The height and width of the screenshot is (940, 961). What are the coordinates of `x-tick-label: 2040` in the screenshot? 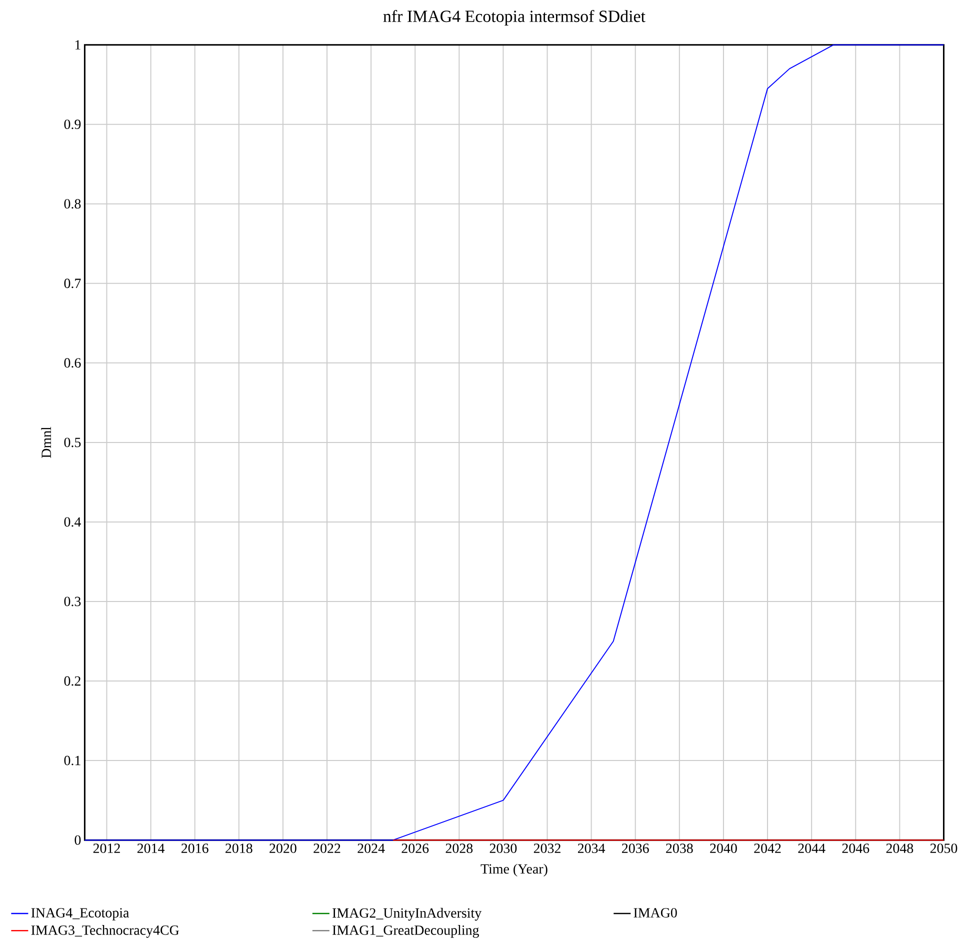 It's located at (723, 848).